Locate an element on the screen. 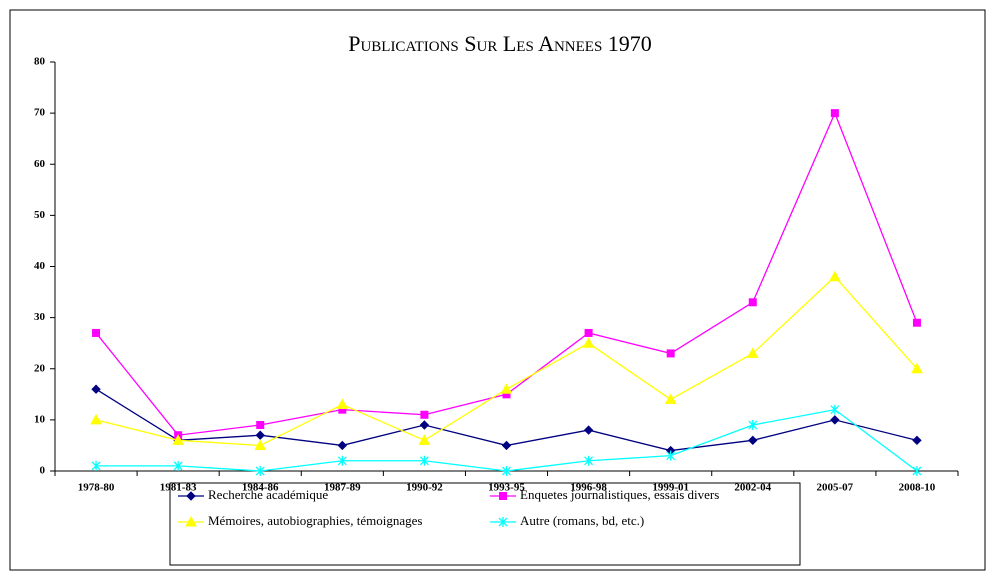 The image size is (994, 576). y-tick-label: 10 is located at coordinates (40, 419).